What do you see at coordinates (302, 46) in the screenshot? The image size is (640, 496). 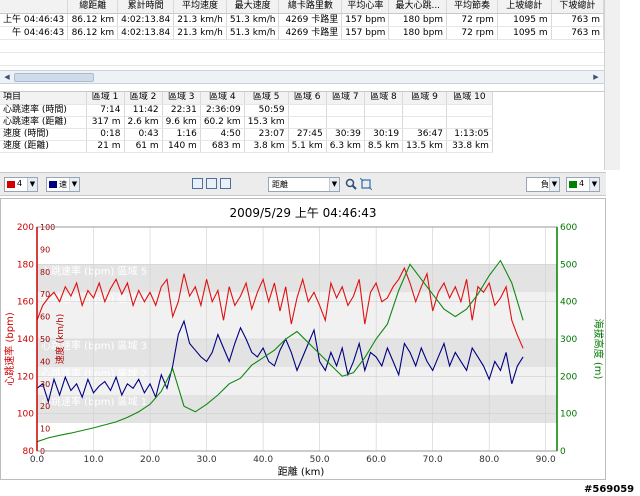 I see `empty-row` at bounding box center [302, 46].